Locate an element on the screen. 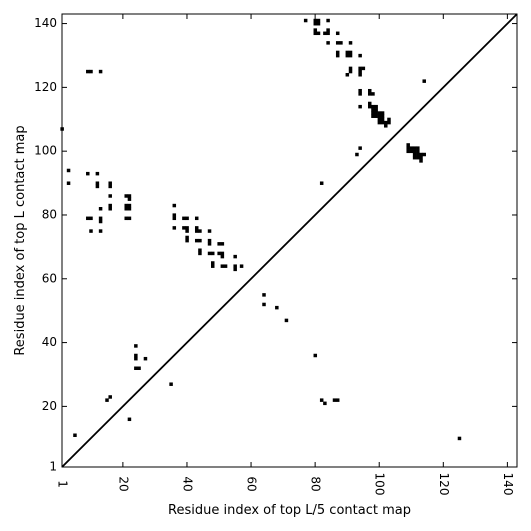 Image resolution: width=531 pixels, height=531 pixels. x-tick-label: 140 is located at coordinates (508, 484).